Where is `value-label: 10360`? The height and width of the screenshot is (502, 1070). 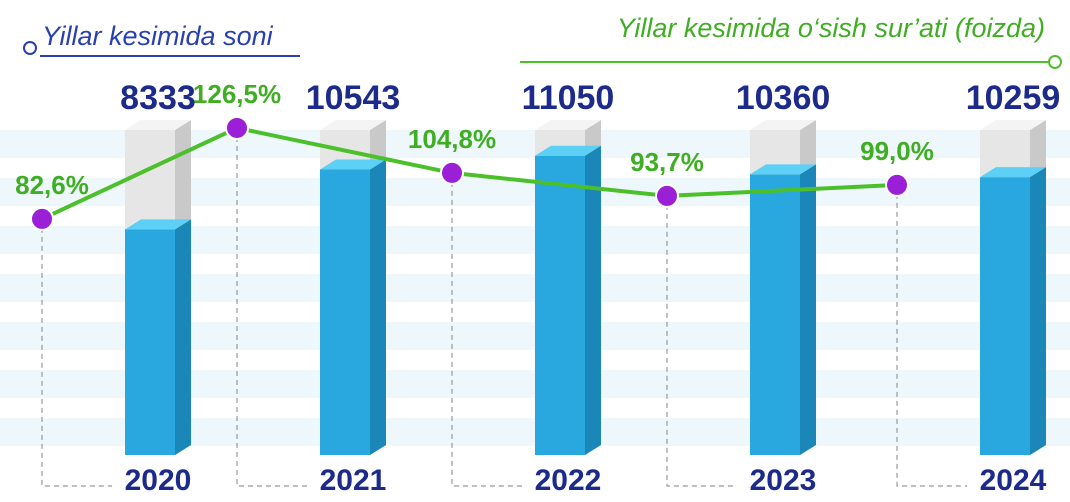
value-label: 10360 is located at coordinates (783, 98).